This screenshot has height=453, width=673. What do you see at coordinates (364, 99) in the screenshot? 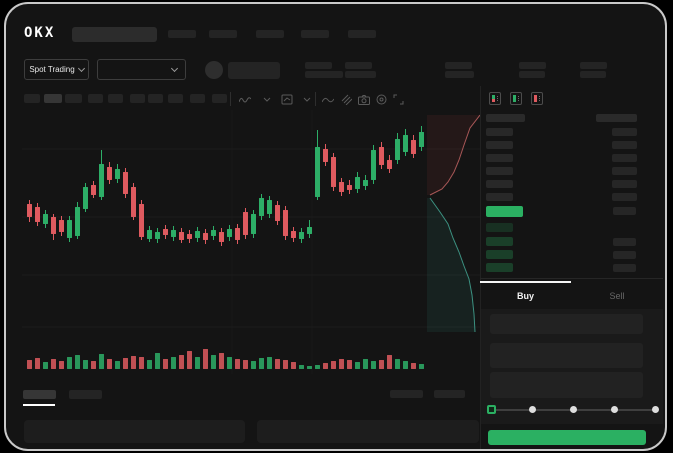
I see `camera-icon` at bounding box center [364, 99].